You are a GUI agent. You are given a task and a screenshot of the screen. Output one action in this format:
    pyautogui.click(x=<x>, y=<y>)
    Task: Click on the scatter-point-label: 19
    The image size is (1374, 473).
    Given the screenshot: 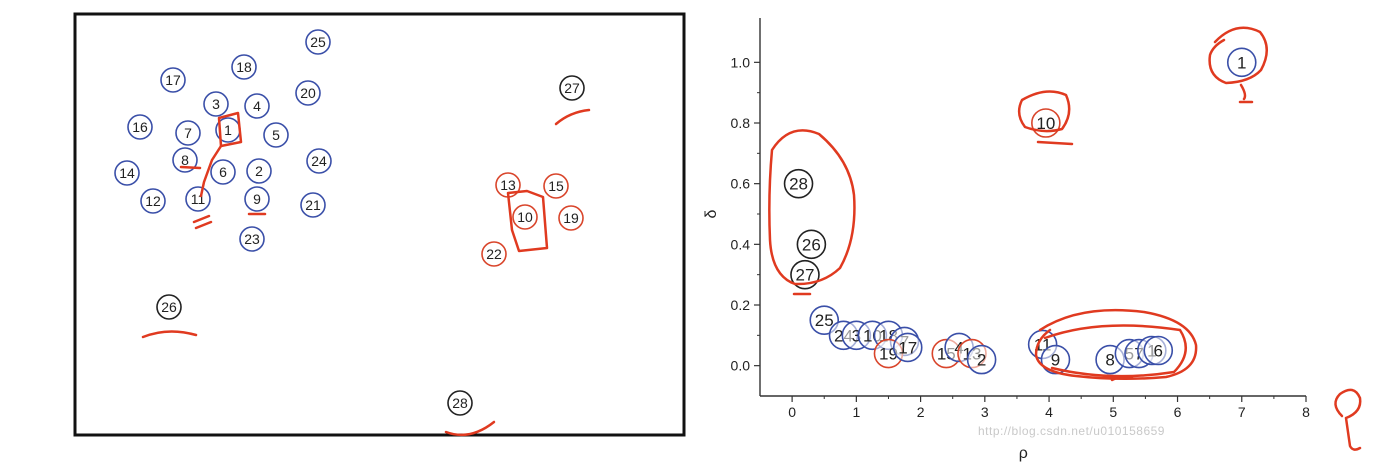 What is the action you would take?
    pyautogui.click(x=571, y=218)
    